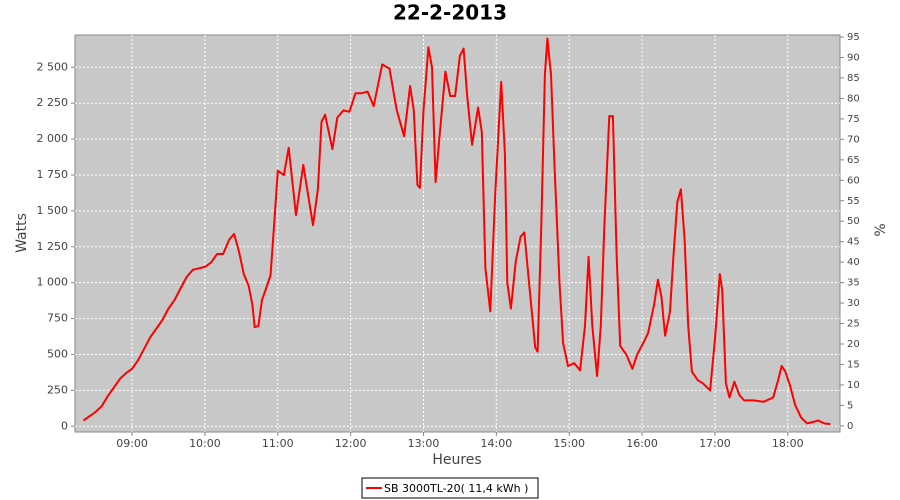  What do you see at coordinates (853, 58) in the screenshot?
I see `y2-tick-label: 90` at bounding box center [853, 58].